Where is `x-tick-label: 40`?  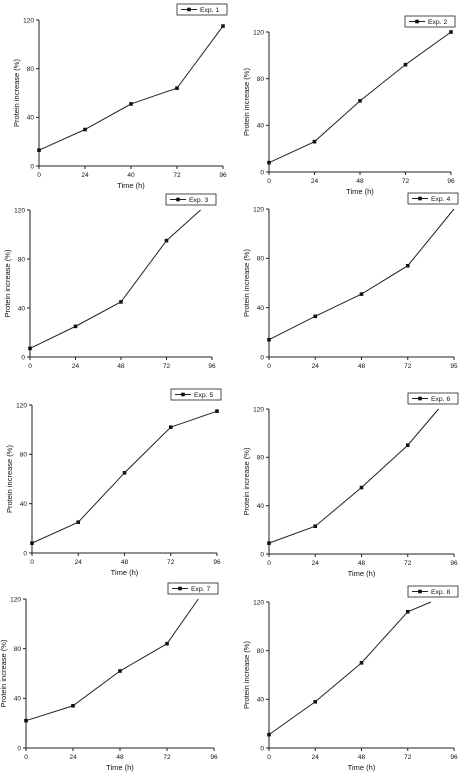 x-tick-label: 40 is located at coordinates (131, 175).